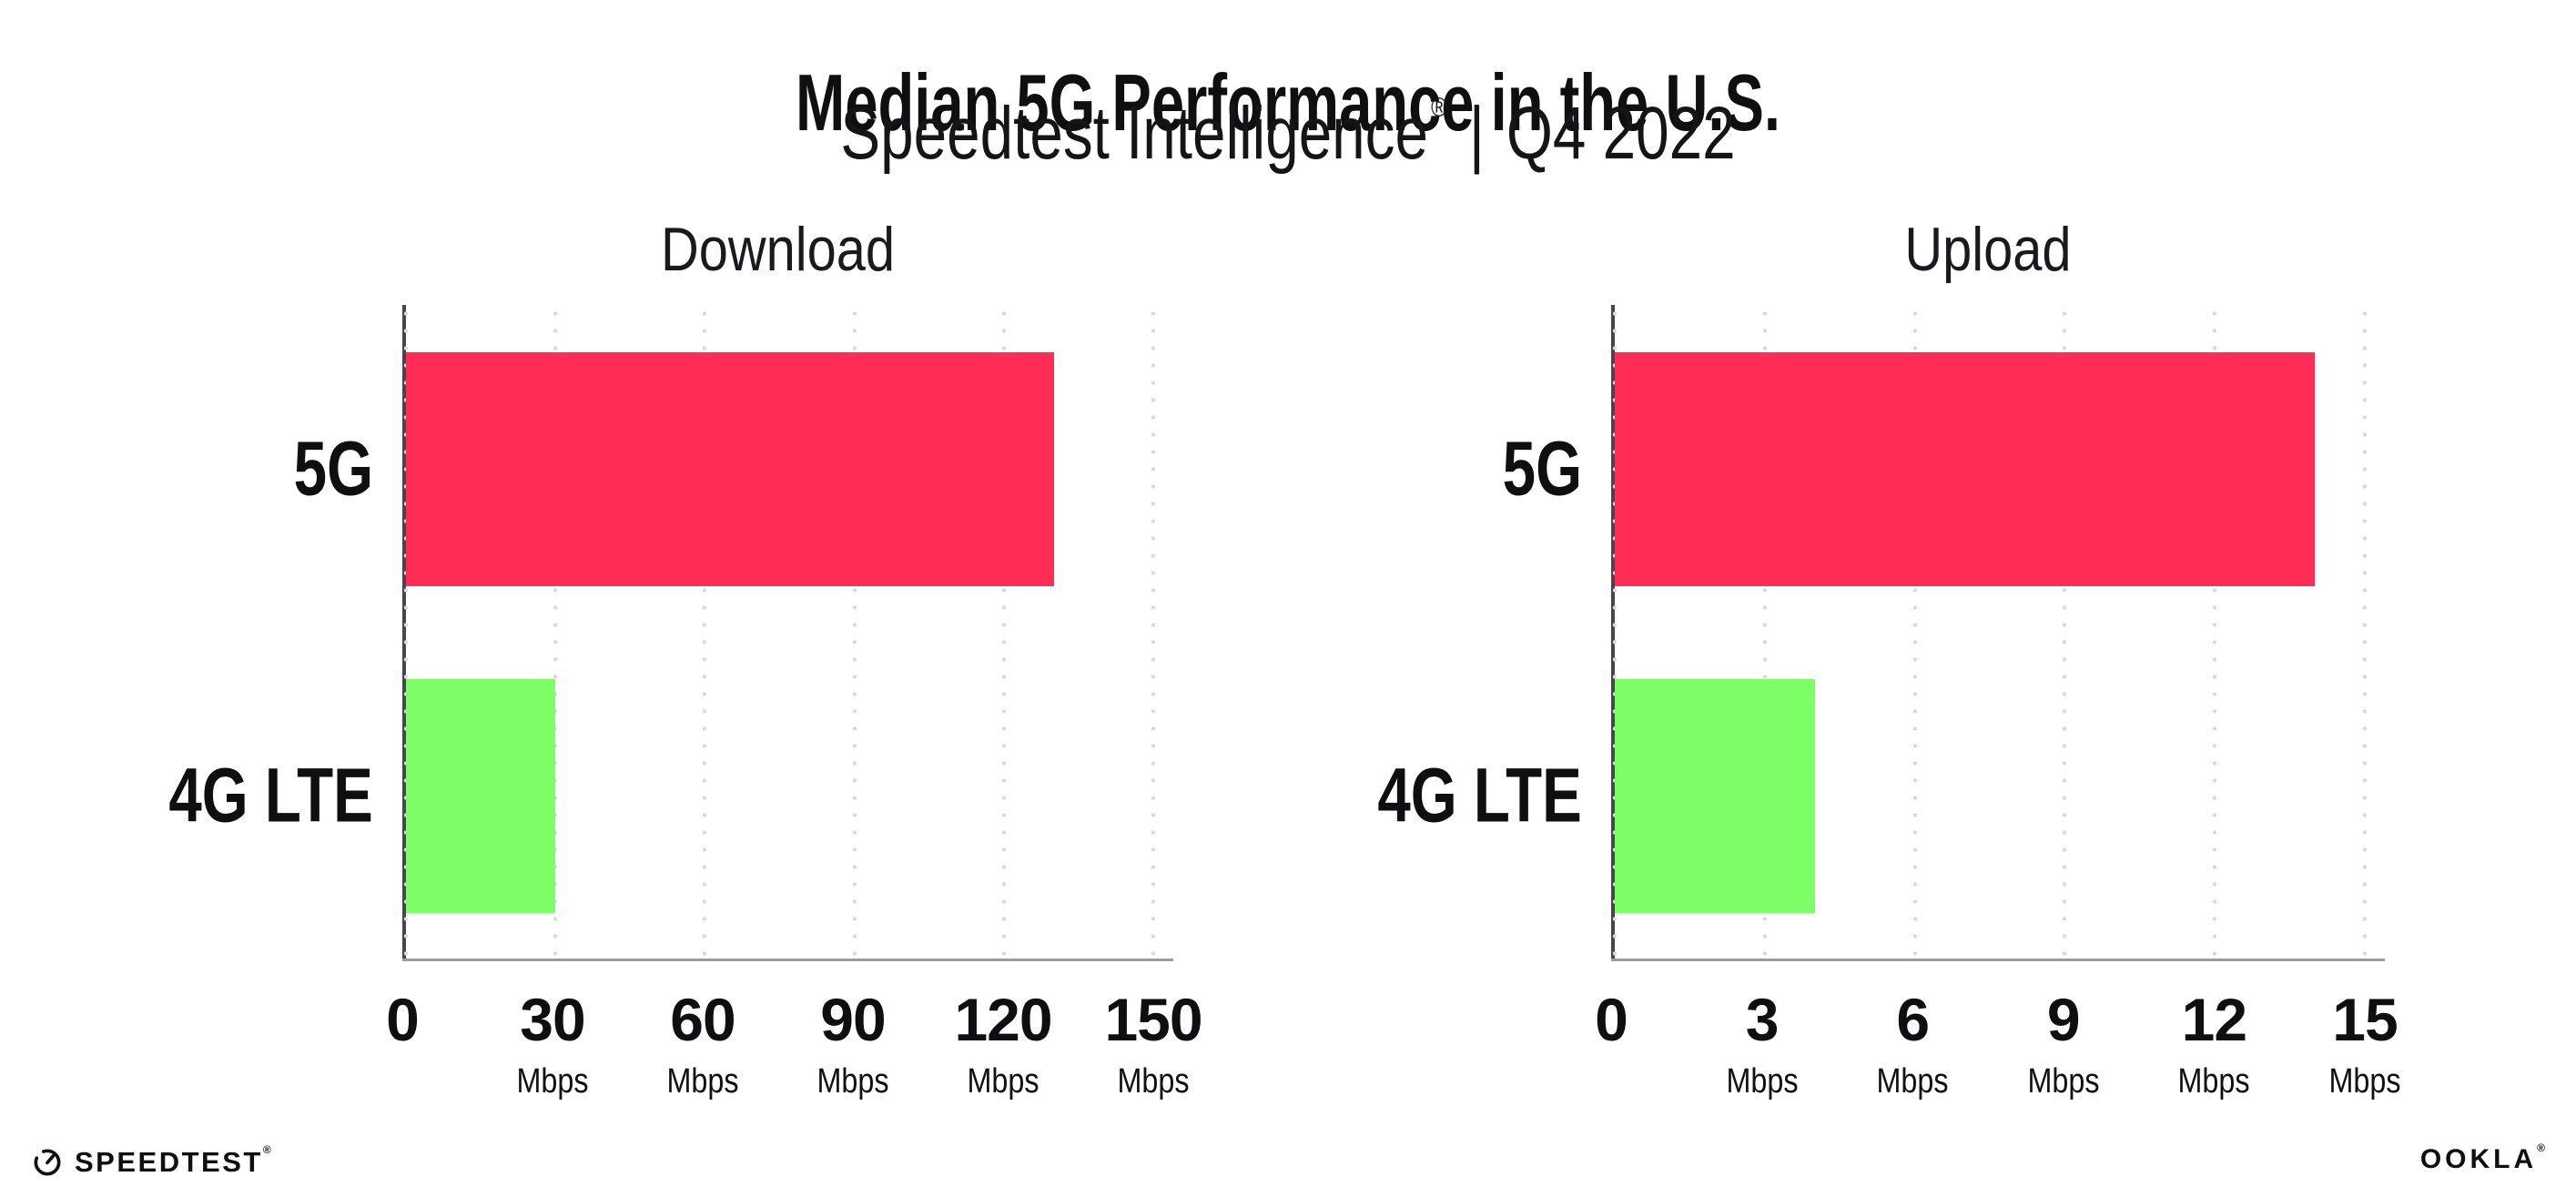 This screenshot has height=1197, width=2576. What do you see at coordinates (1997, 1034) in the screenshot?
I see `x-ticks: 0 3 Mbps 6 Mbps 9 Mbps 12 Mbps 15 Mbps` at bounding box center [1997, 1034].